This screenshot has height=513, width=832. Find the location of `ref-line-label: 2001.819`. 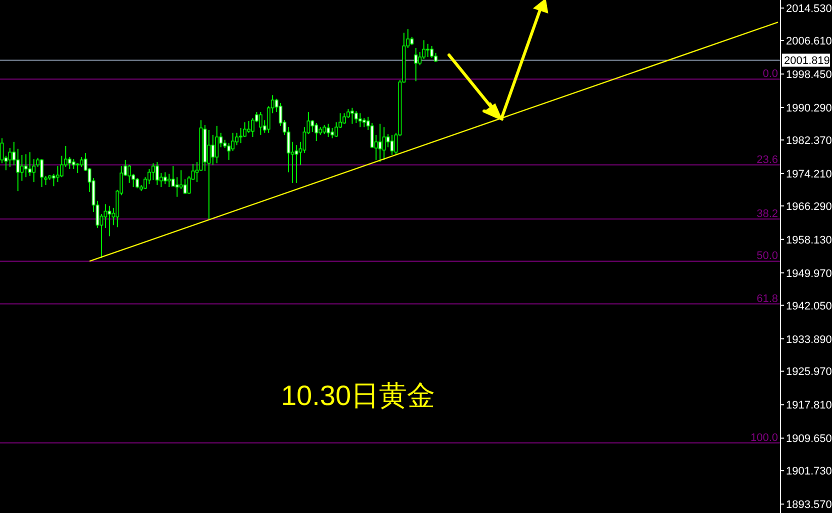

ref-line-label: 2001.819 is located at coordinates (807, 61).